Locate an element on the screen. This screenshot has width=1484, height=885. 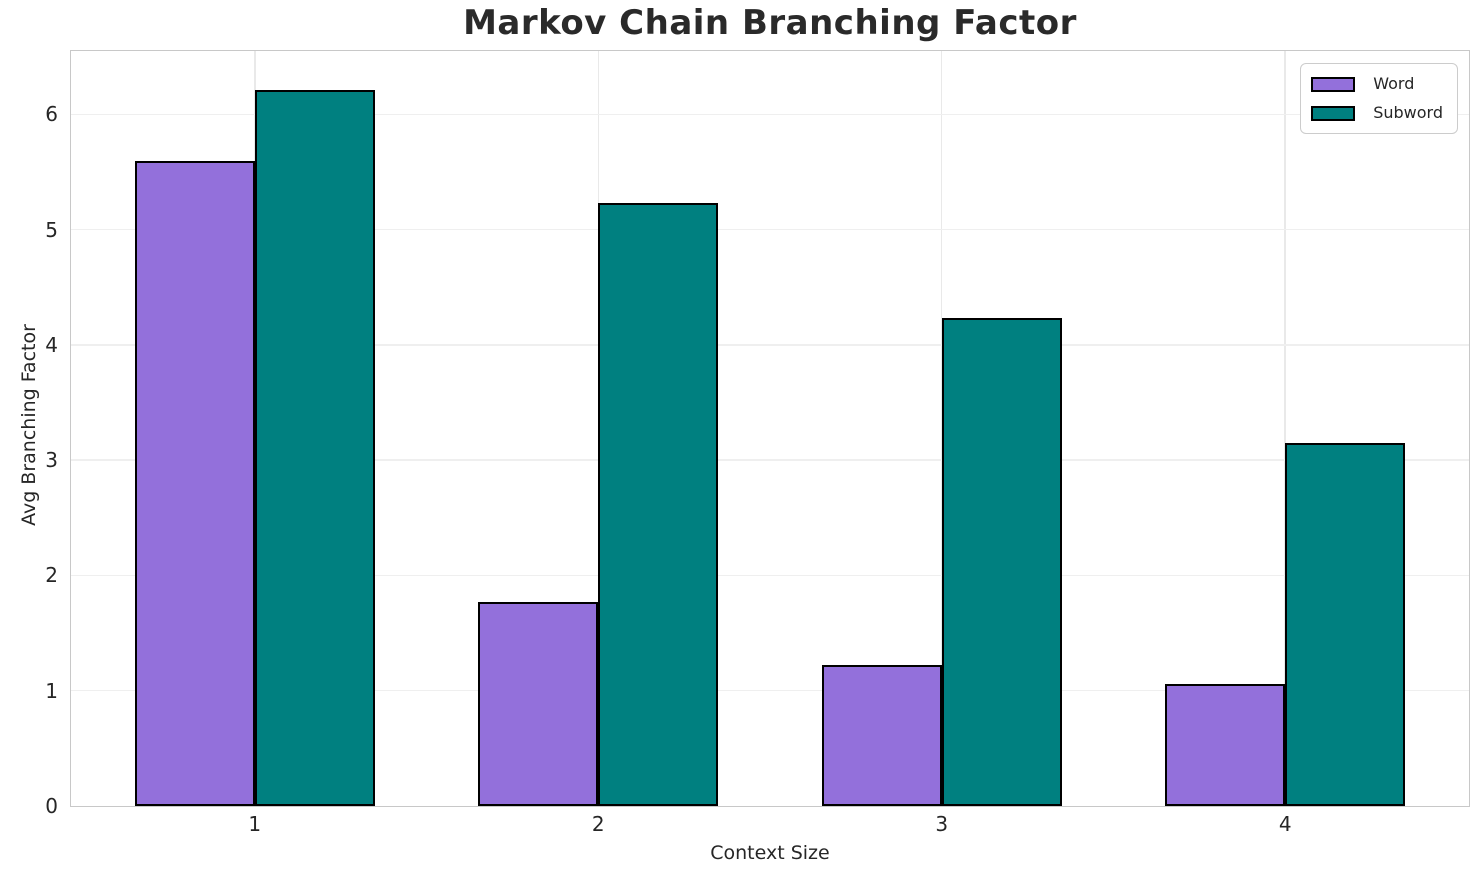
x-axis-label: Context Size is located at coordinates (770, 853).